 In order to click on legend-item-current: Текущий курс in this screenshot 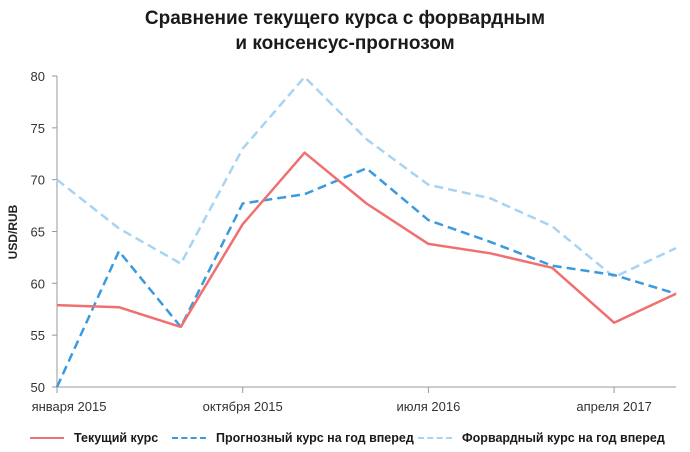, I will do `click(94, 438)`.